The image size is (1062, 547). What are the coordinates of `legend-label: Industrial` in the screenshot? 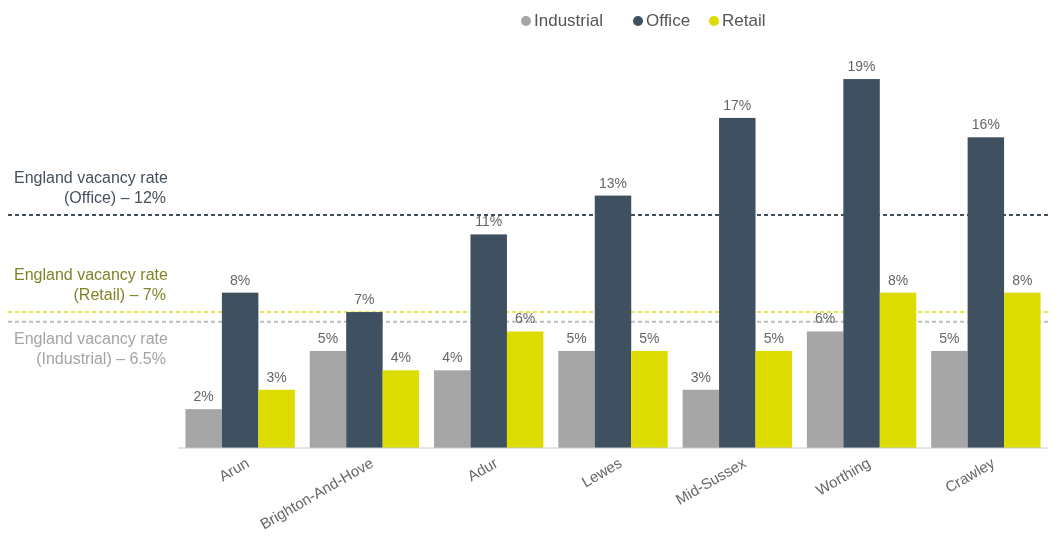 It's located at (568, 20).